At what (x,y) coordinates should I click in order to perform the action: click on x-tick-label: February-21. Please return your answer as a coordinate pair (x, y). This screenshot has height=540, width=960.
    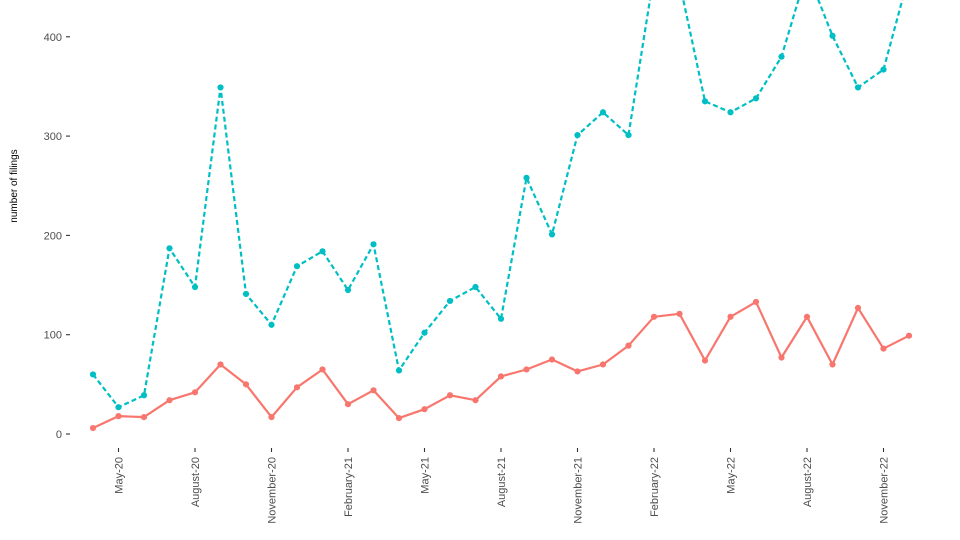
    Looking at the image, I should click on (349, 487).